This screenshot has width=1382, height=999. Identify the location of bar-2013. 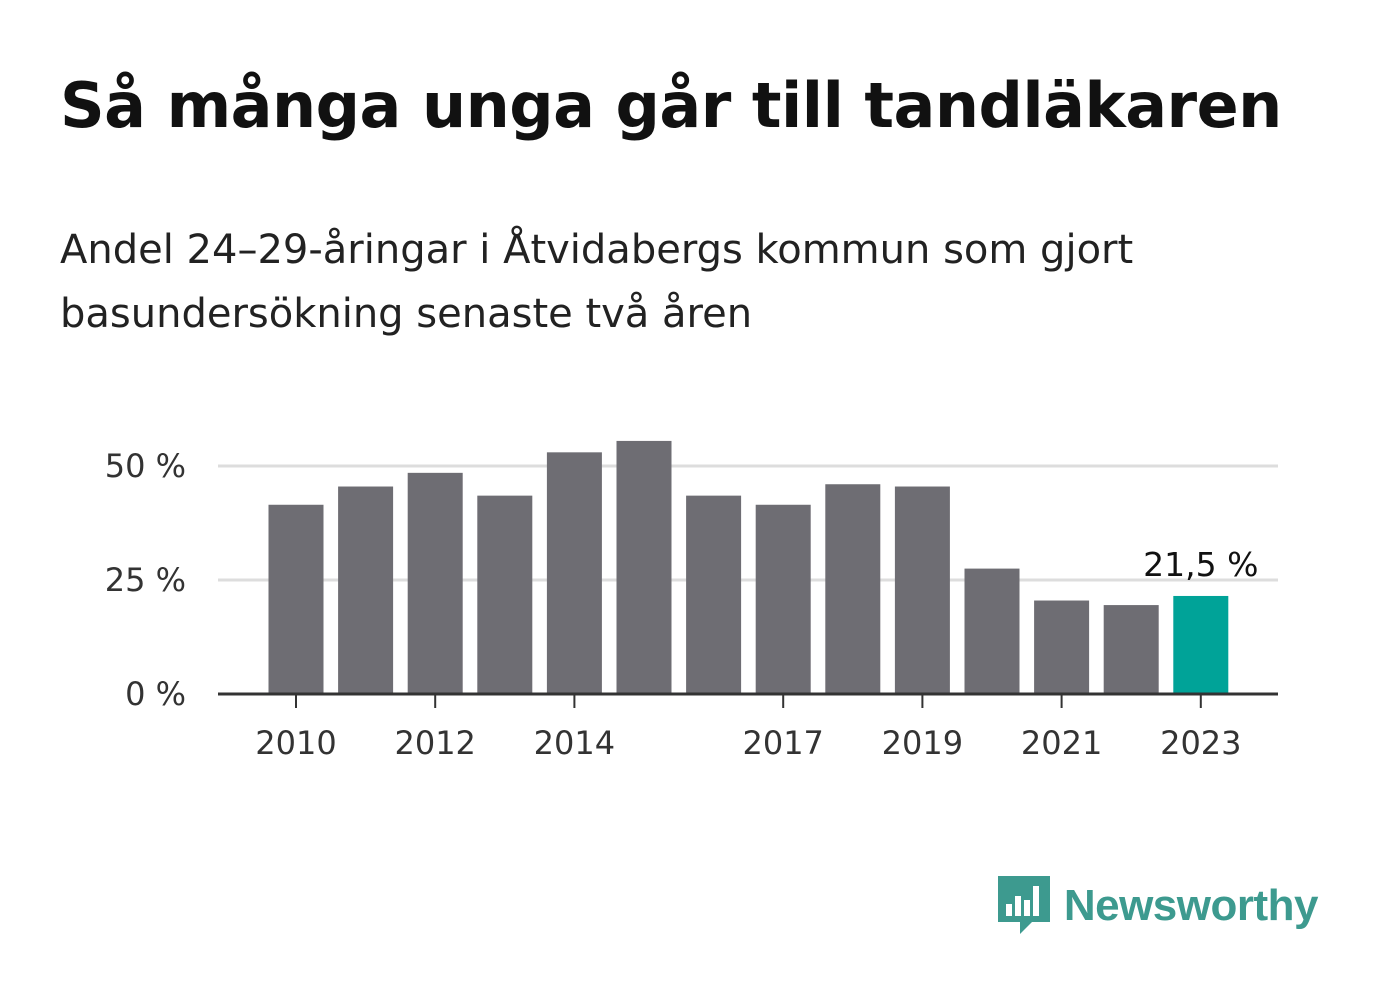
(505, 594).